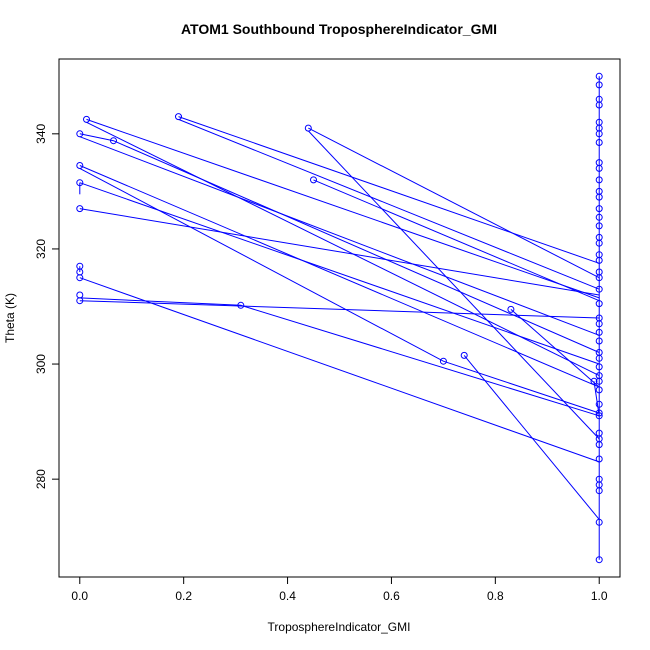 This screenshot has height=650, width=650. Describe the element at coordinates (41, 249) in the screenshot. I see `y-tick-label: 320` at that location.